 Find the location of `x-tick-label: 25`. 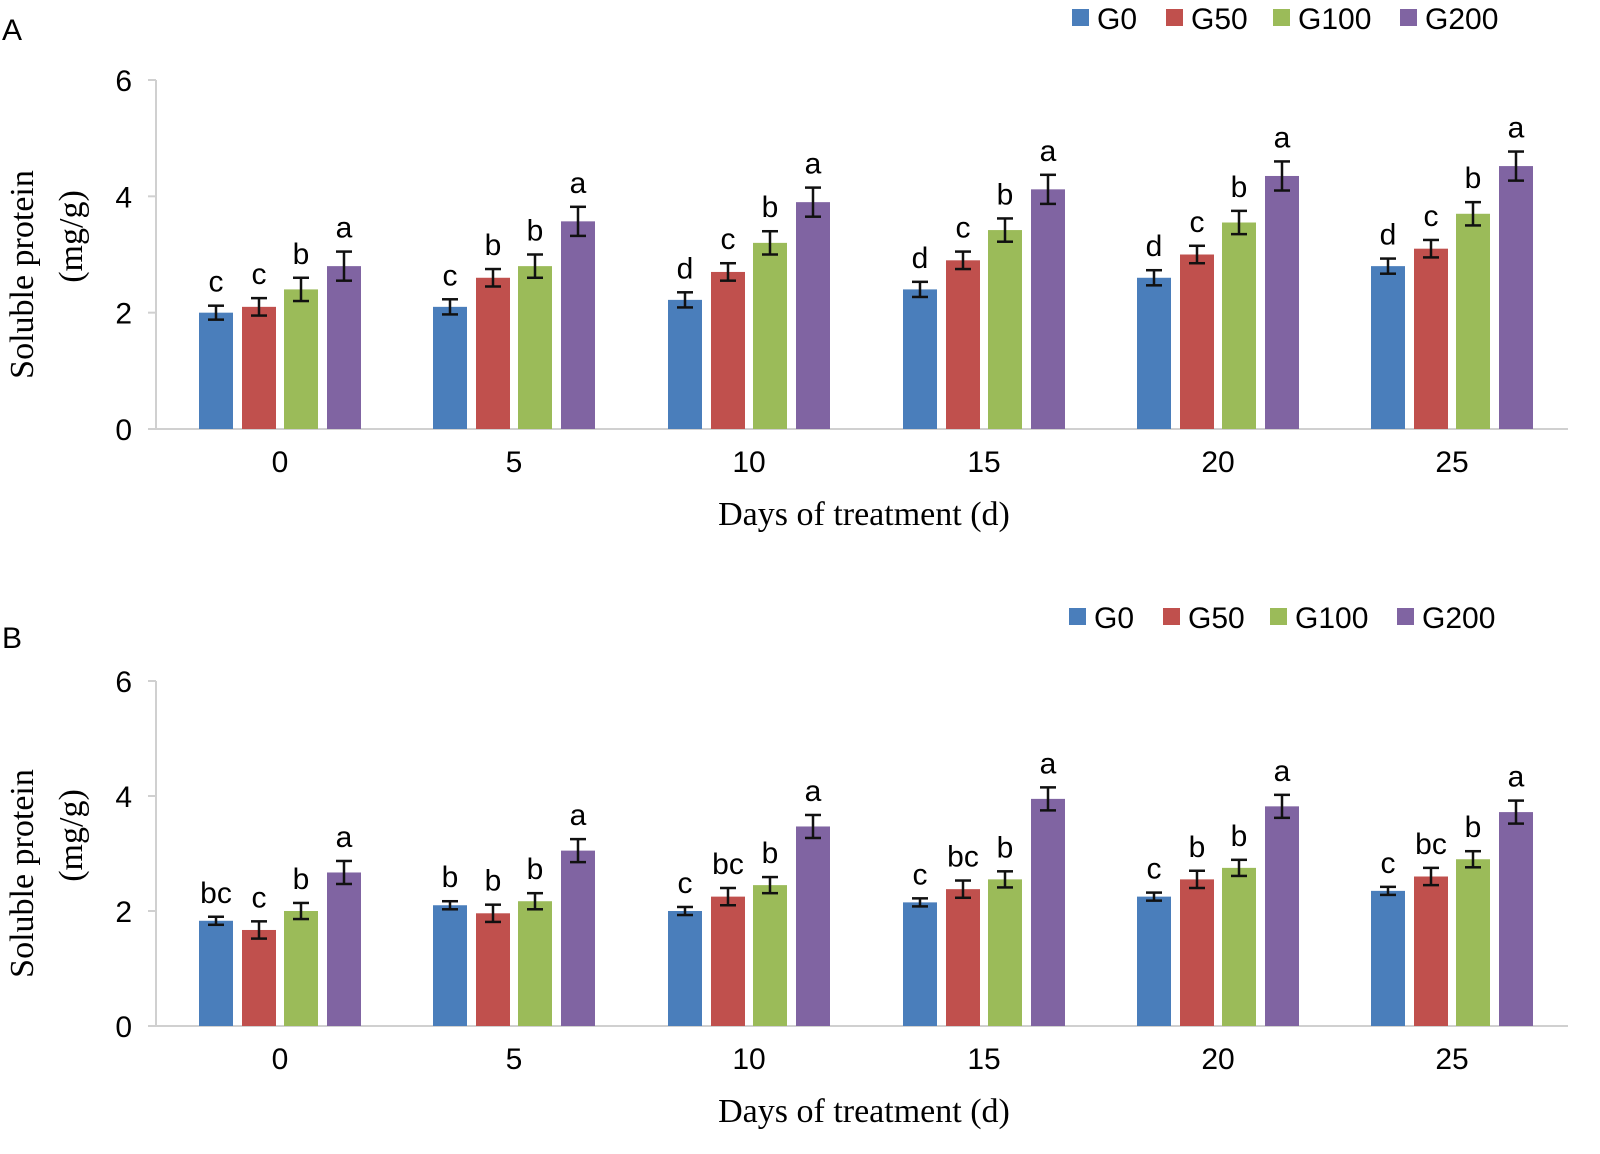

x-tick-label: 25 is located at coordinates (1451, 1059).